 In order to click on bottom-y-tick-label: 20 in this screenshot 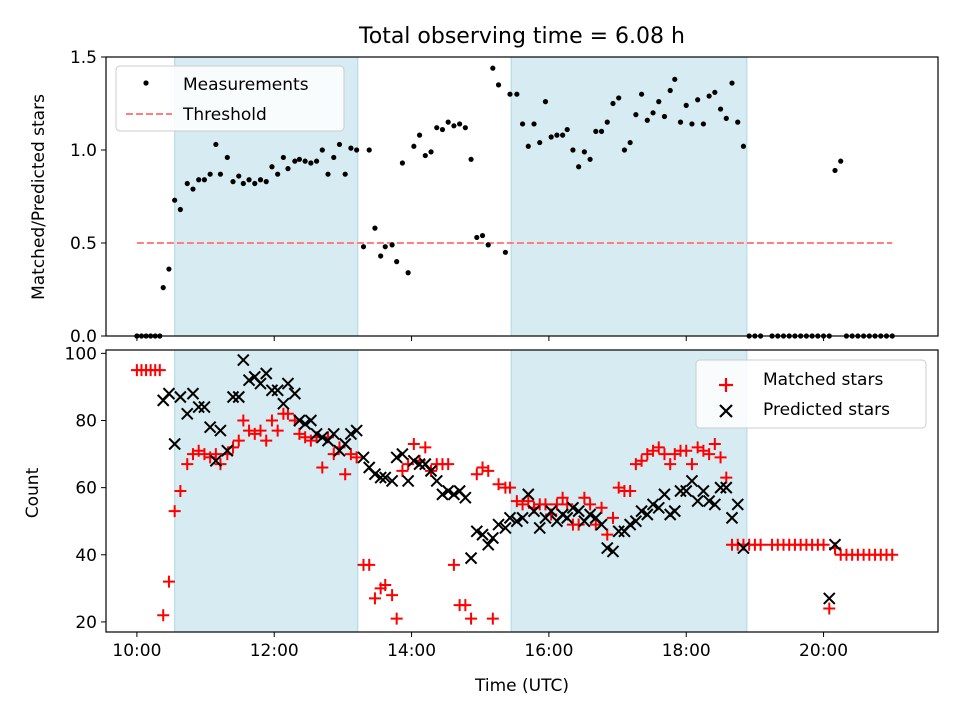, I will do `click(86, 623)`.